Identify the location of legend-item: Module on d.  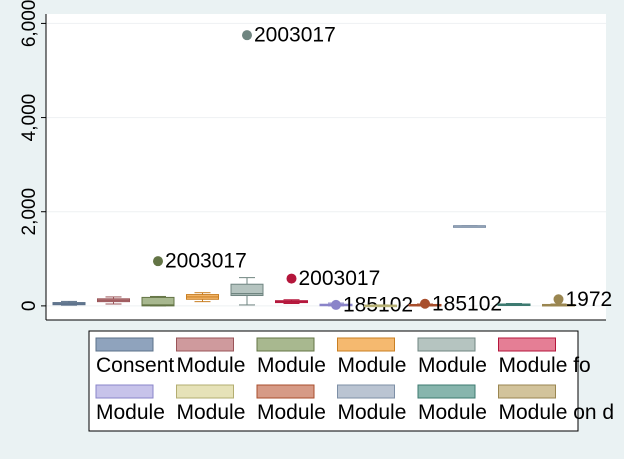
(556, 404).